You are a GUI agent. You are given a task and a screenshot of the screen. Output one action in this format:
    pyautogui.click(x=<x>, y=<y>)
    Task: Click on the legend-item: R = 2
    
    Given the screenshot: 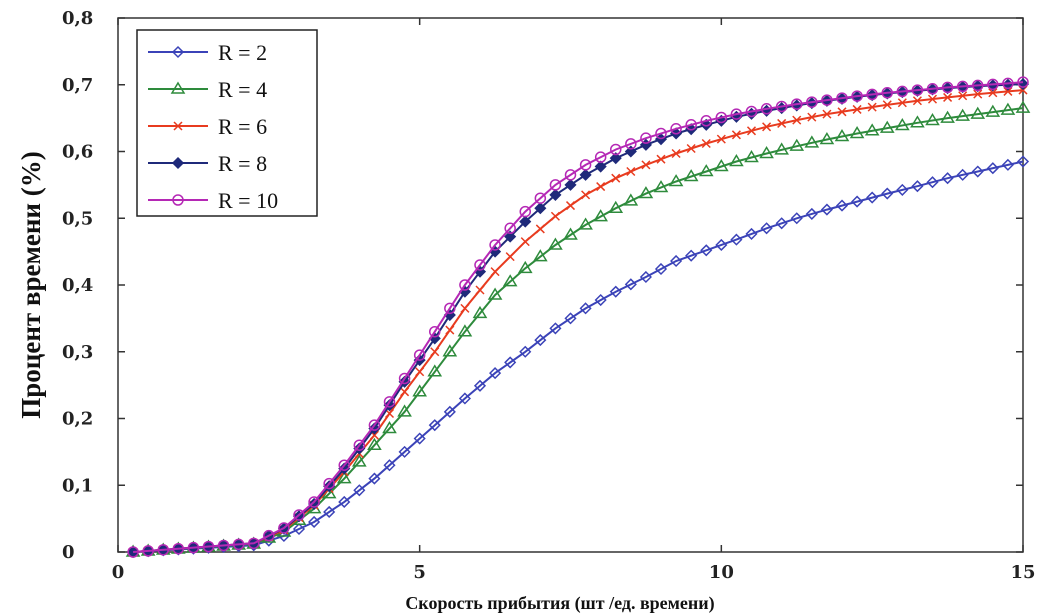 What is the action you would take?
    pyautogui.click(x=207, y=52)
    